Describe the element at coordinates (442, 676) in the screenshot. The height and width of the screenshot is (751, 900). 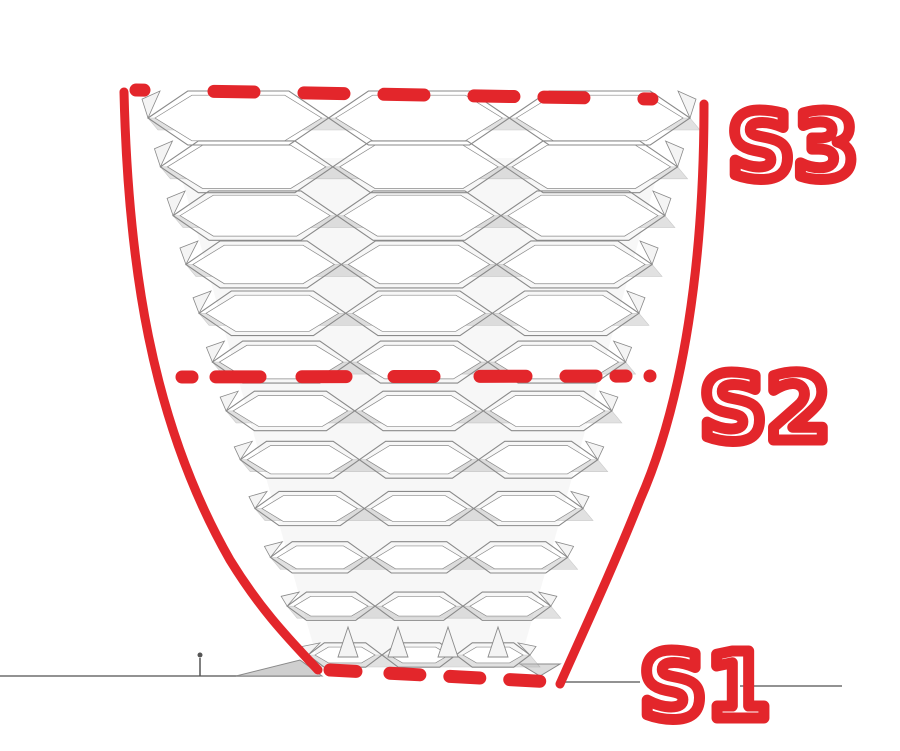
I see `section-line-s1` at that location.